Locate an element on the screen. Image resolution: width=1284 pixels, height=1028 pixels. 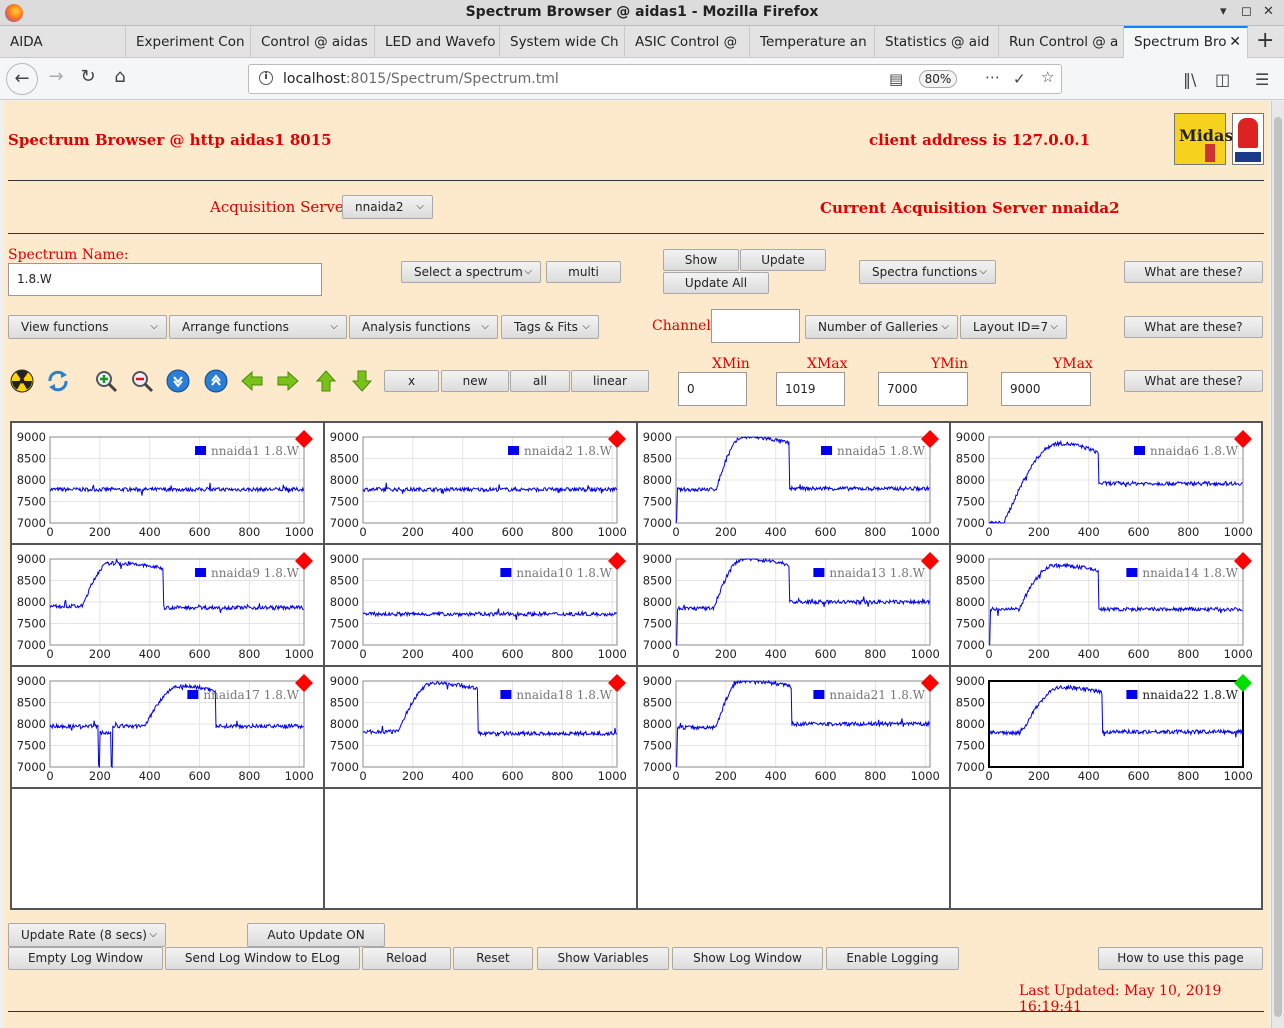
zoom-in-icon is located at coordinates (106, 381).